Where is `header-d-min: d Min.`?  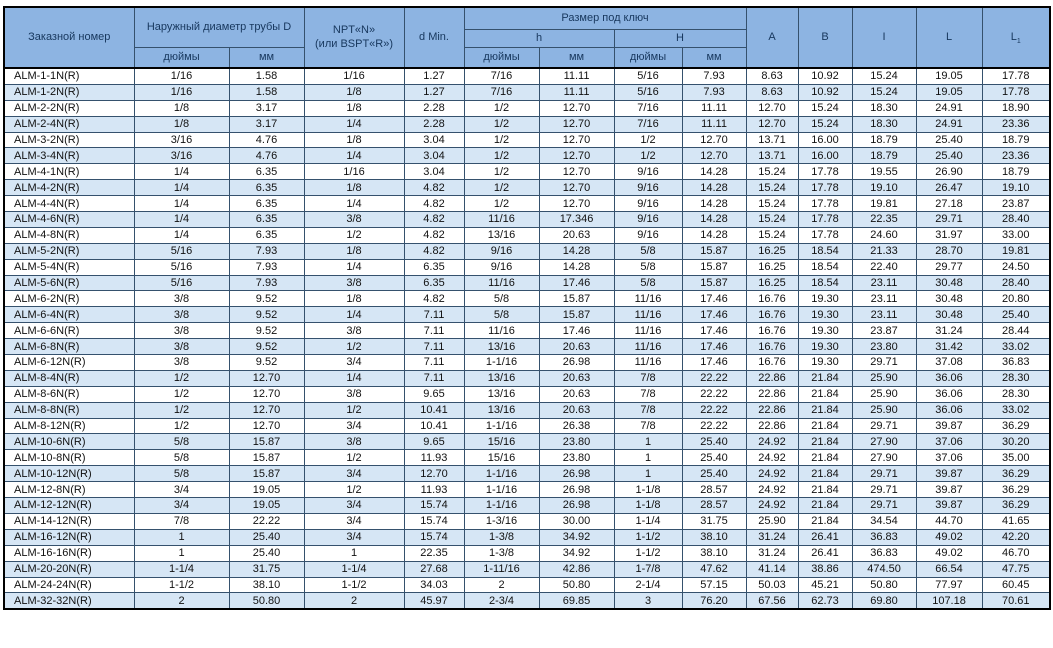
header-d-min: d Min. is located at coordinates (434, 37).